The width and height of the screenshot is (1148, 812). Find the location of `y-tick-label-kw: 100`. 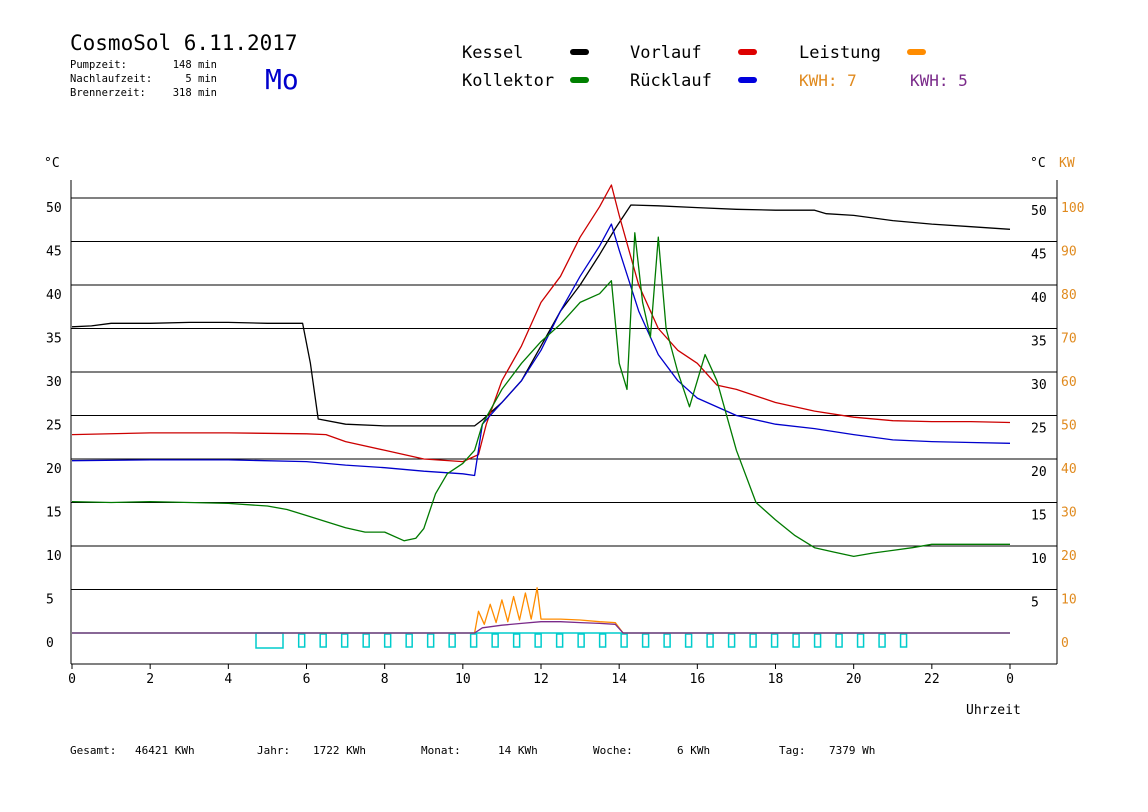

y-tick-label-kw: 100 is located at coordinates (1072, 208).